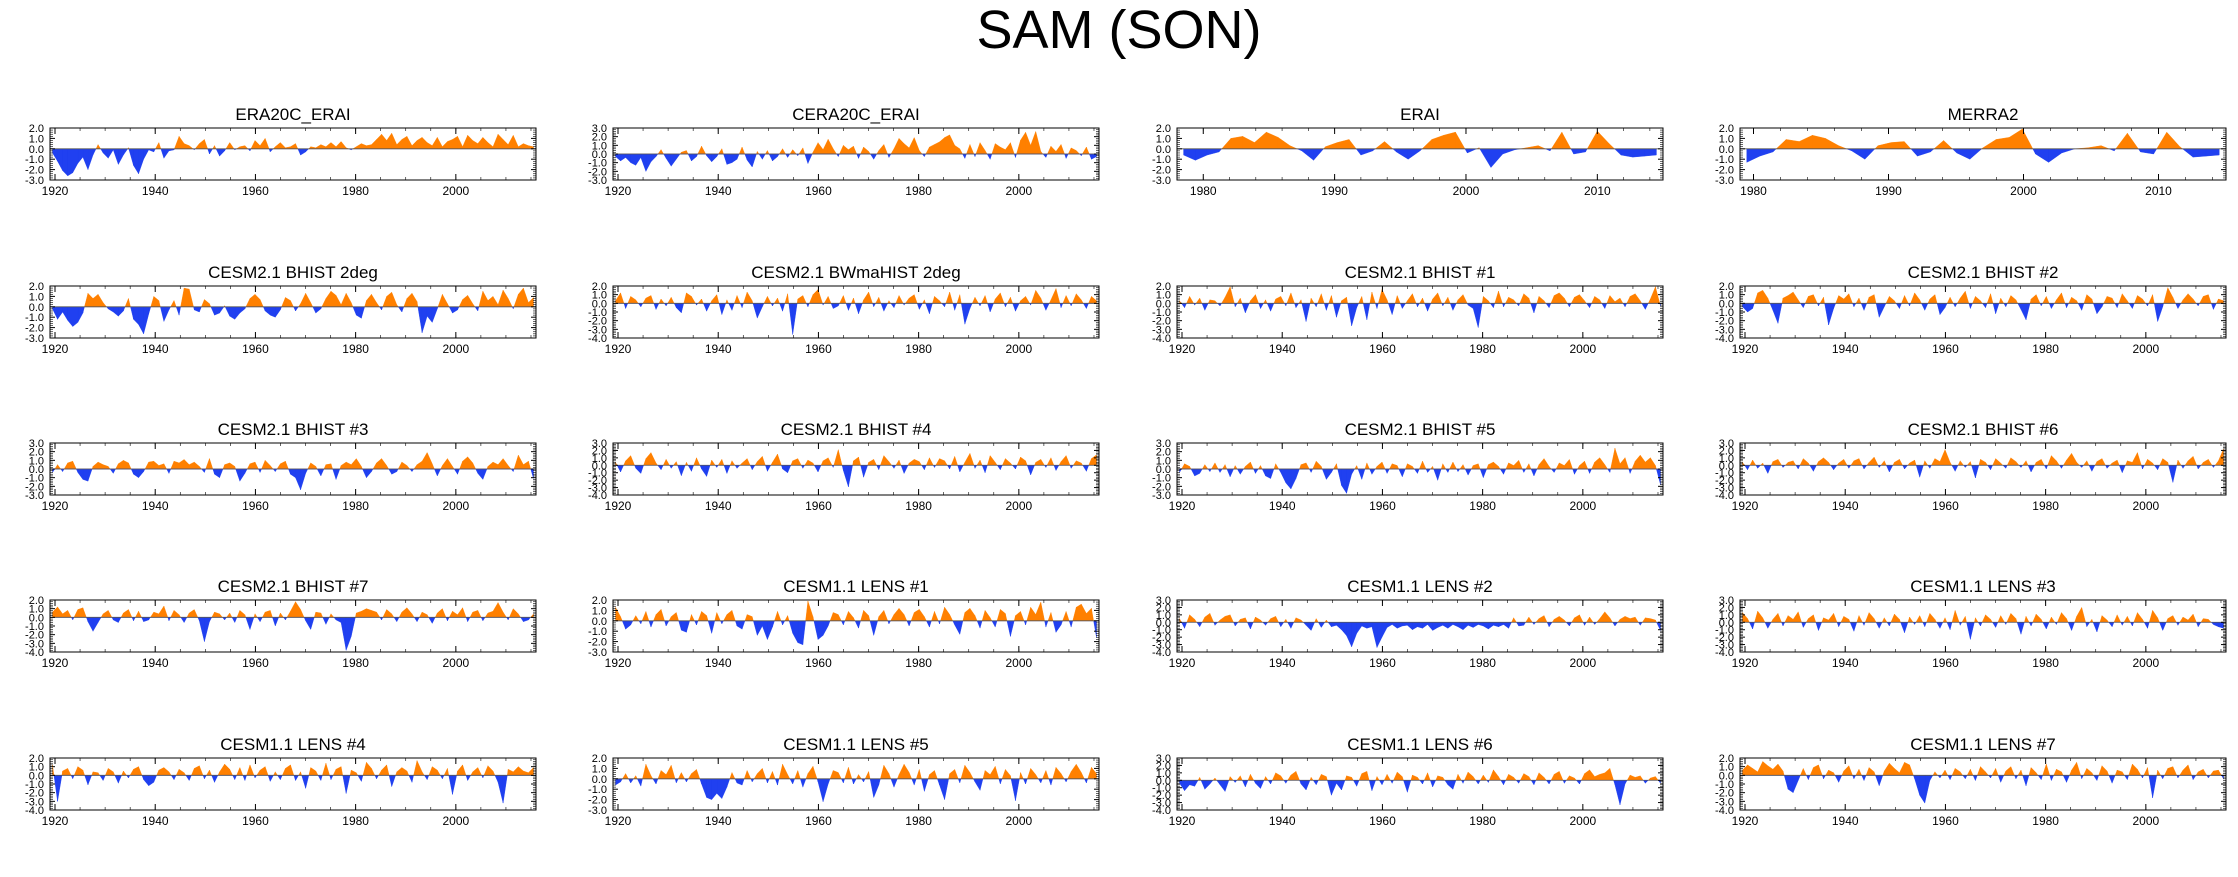 This screenshot has width=2238, height=877. What do you see at coordinates (293, 429) in the screenshot?
I see `panel-title: CESM2.1 BHIST #3` at bounding box center [293, 429].